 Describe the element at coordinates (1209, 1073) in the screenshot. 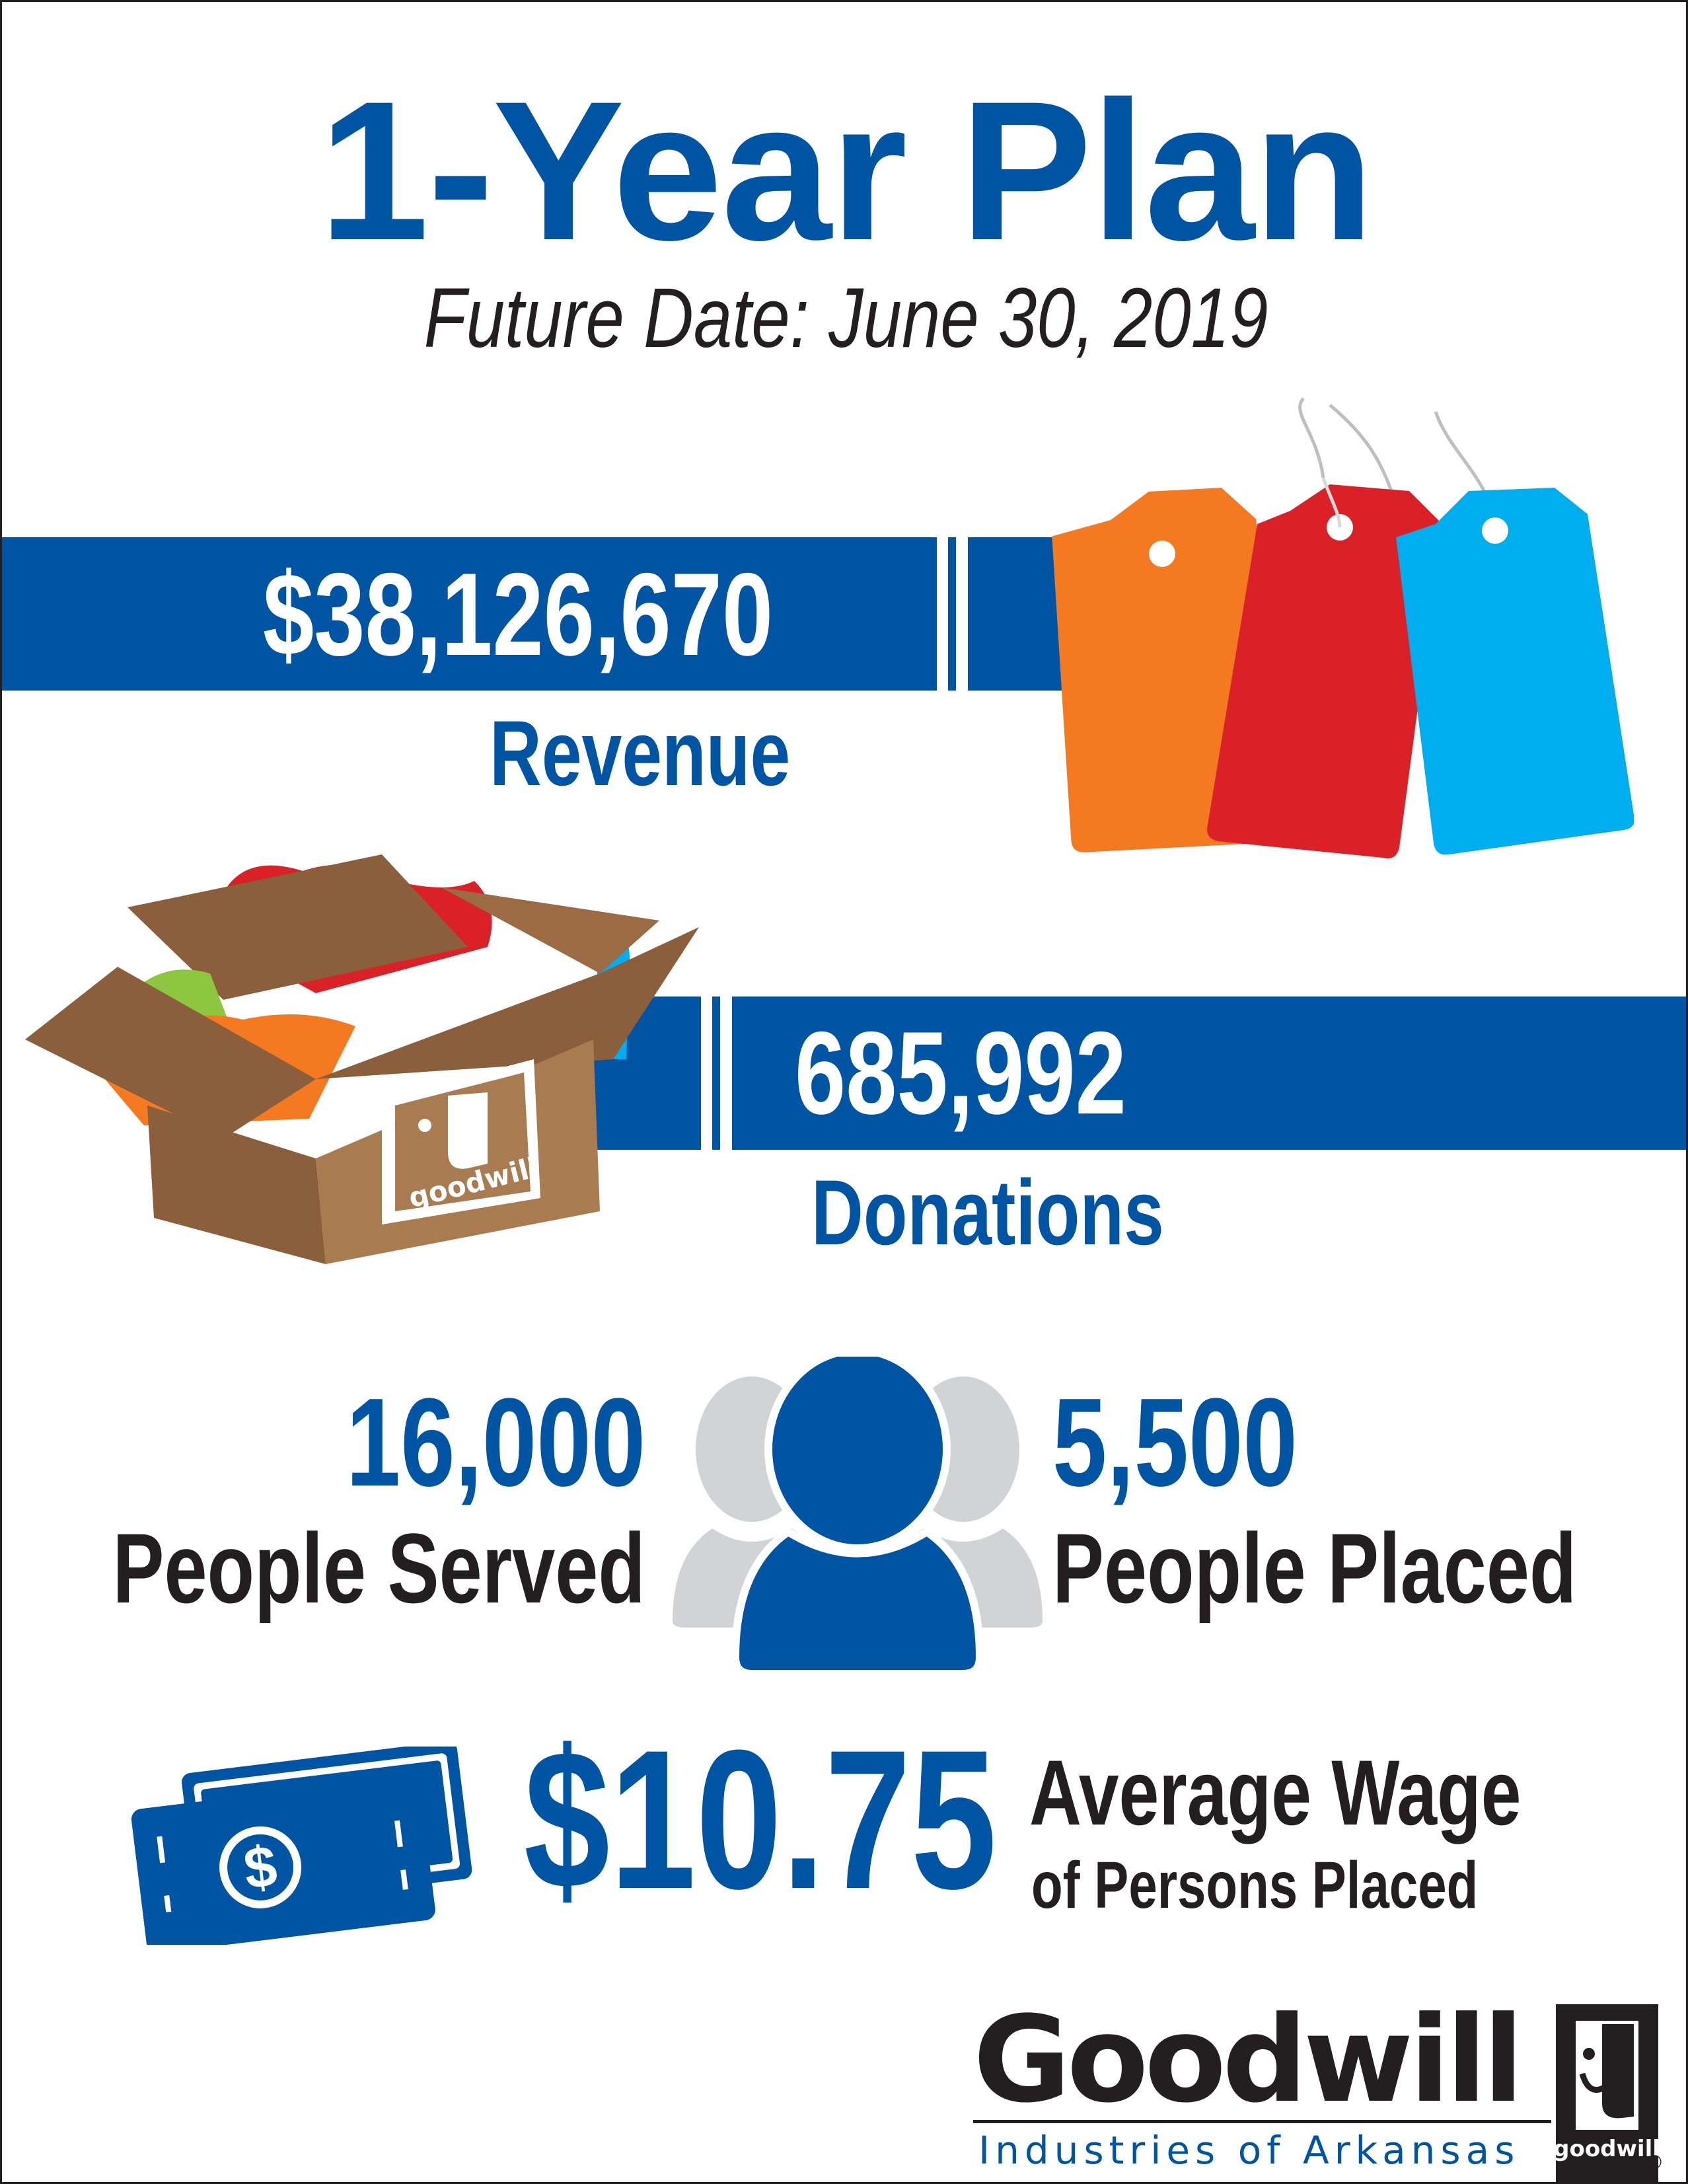

I see `donations-band` at that location.